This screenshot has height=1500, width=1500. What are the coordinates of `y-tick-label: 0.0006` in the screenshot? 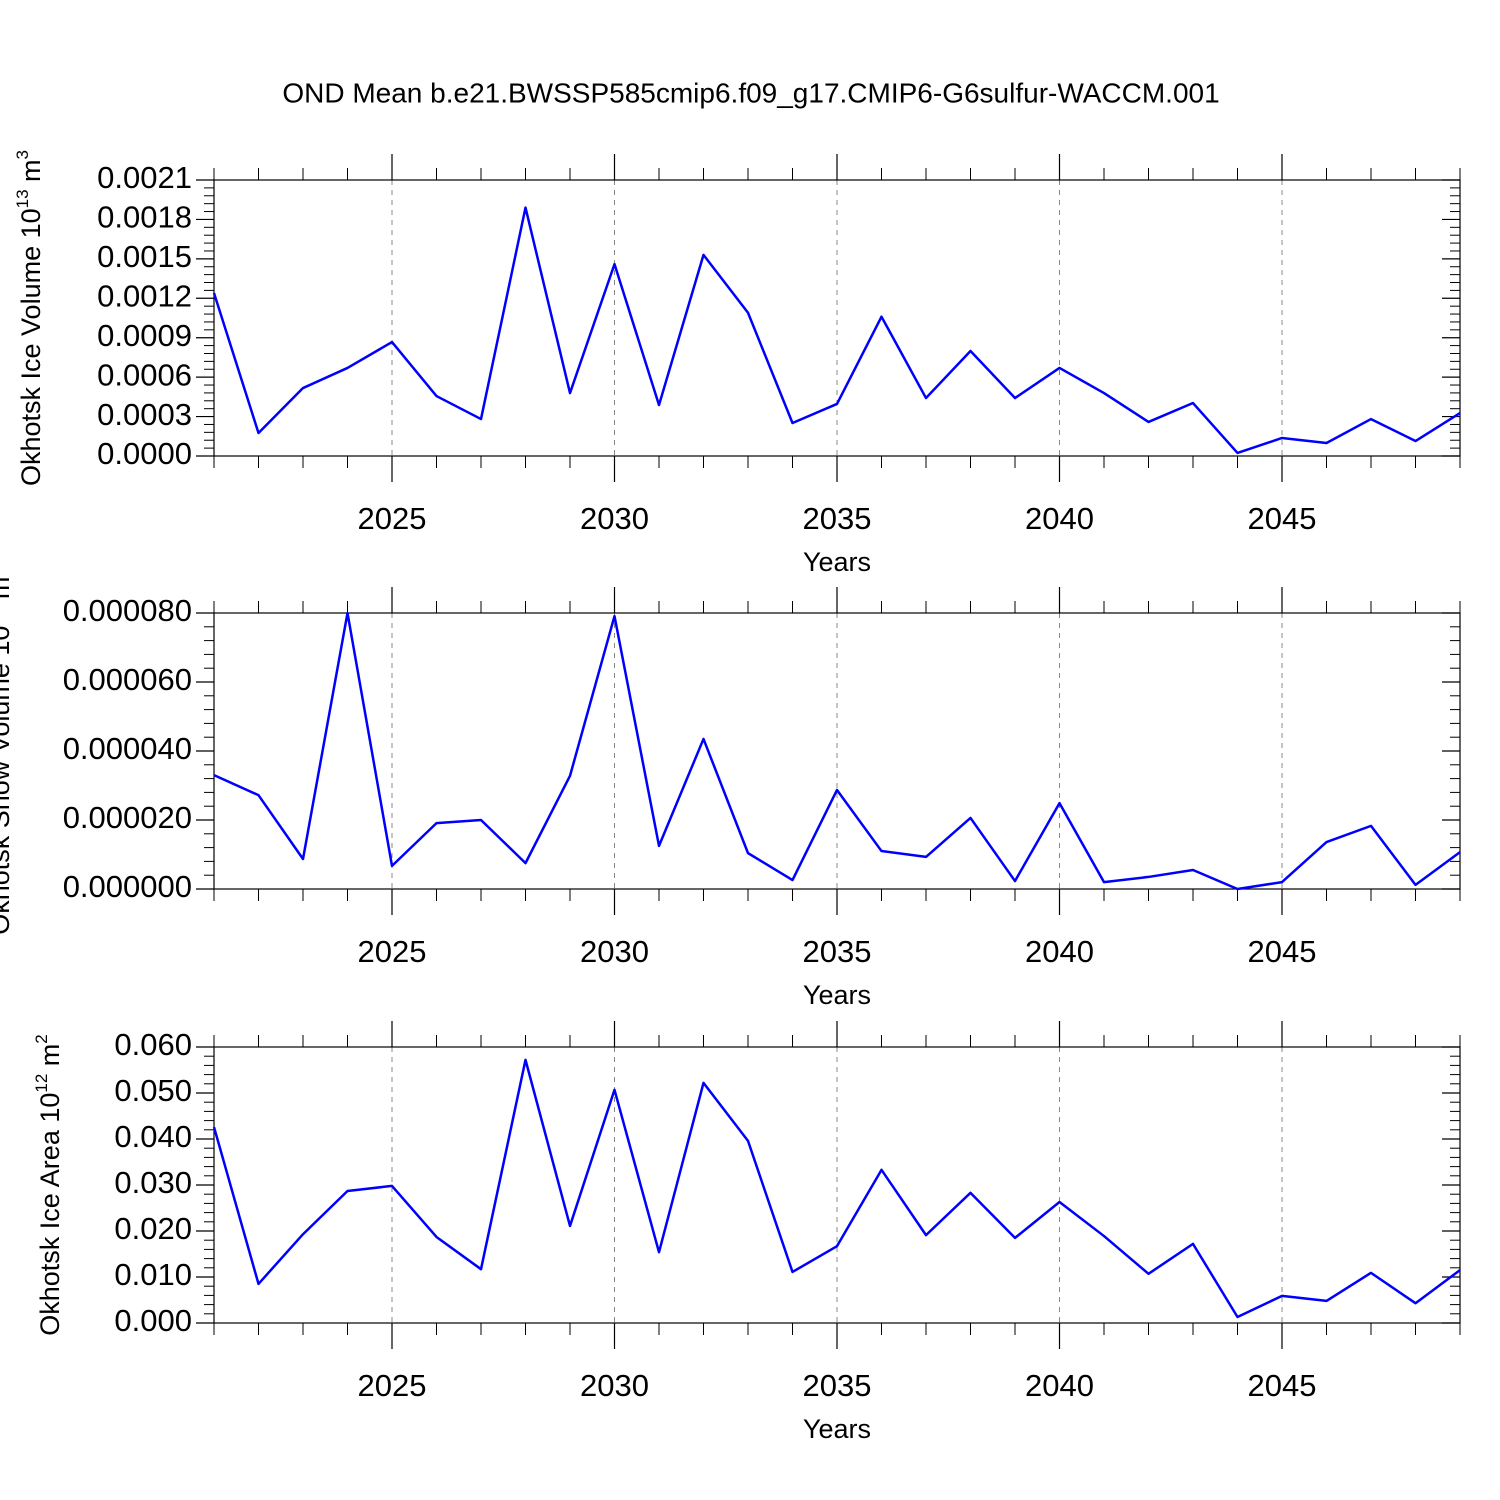 It's located at (144, 374).